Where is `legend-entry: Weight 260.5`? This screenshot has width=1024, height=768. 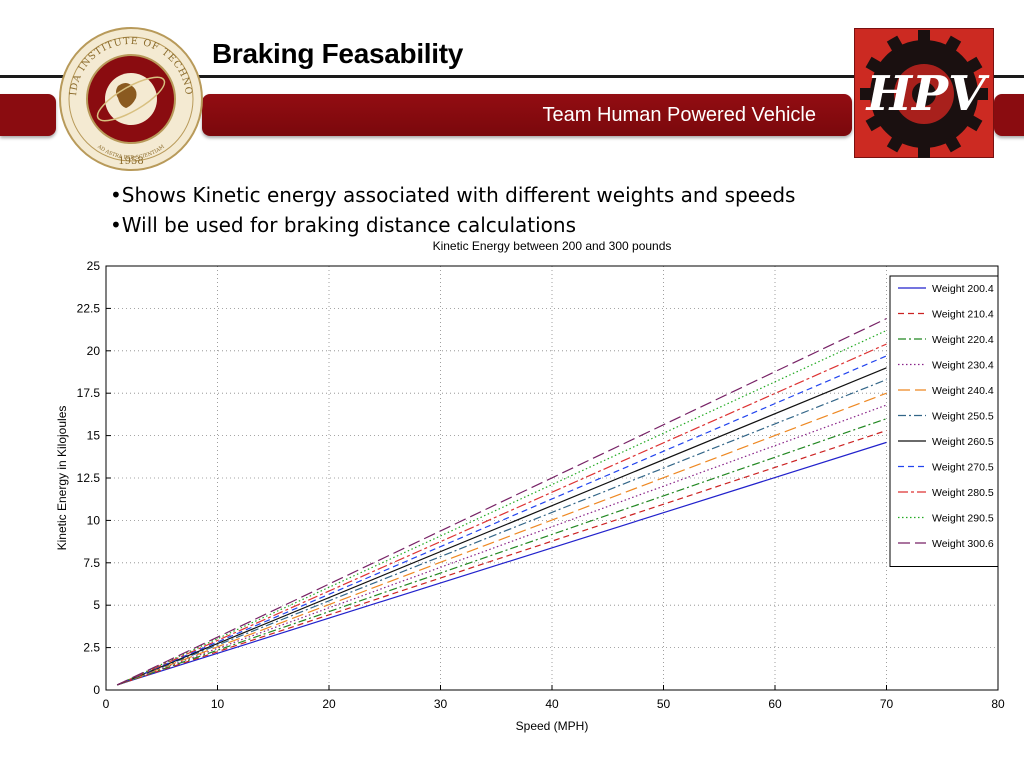 legend-entry: Weight 260.5 is located at coordinates (963, 442).